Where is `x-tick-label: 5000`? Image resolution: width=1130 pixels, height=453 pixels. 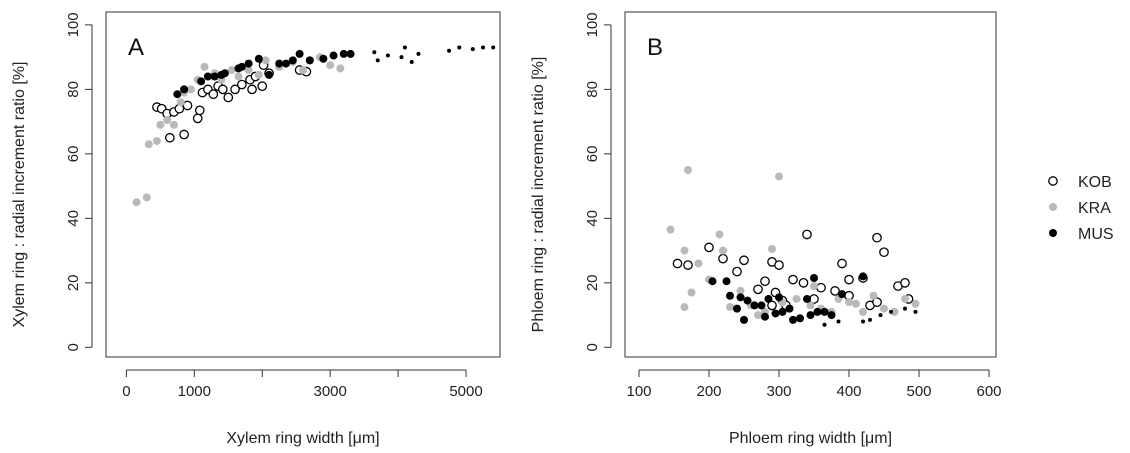
x-tick-label: 5000 is located at coordinates (465, 391).